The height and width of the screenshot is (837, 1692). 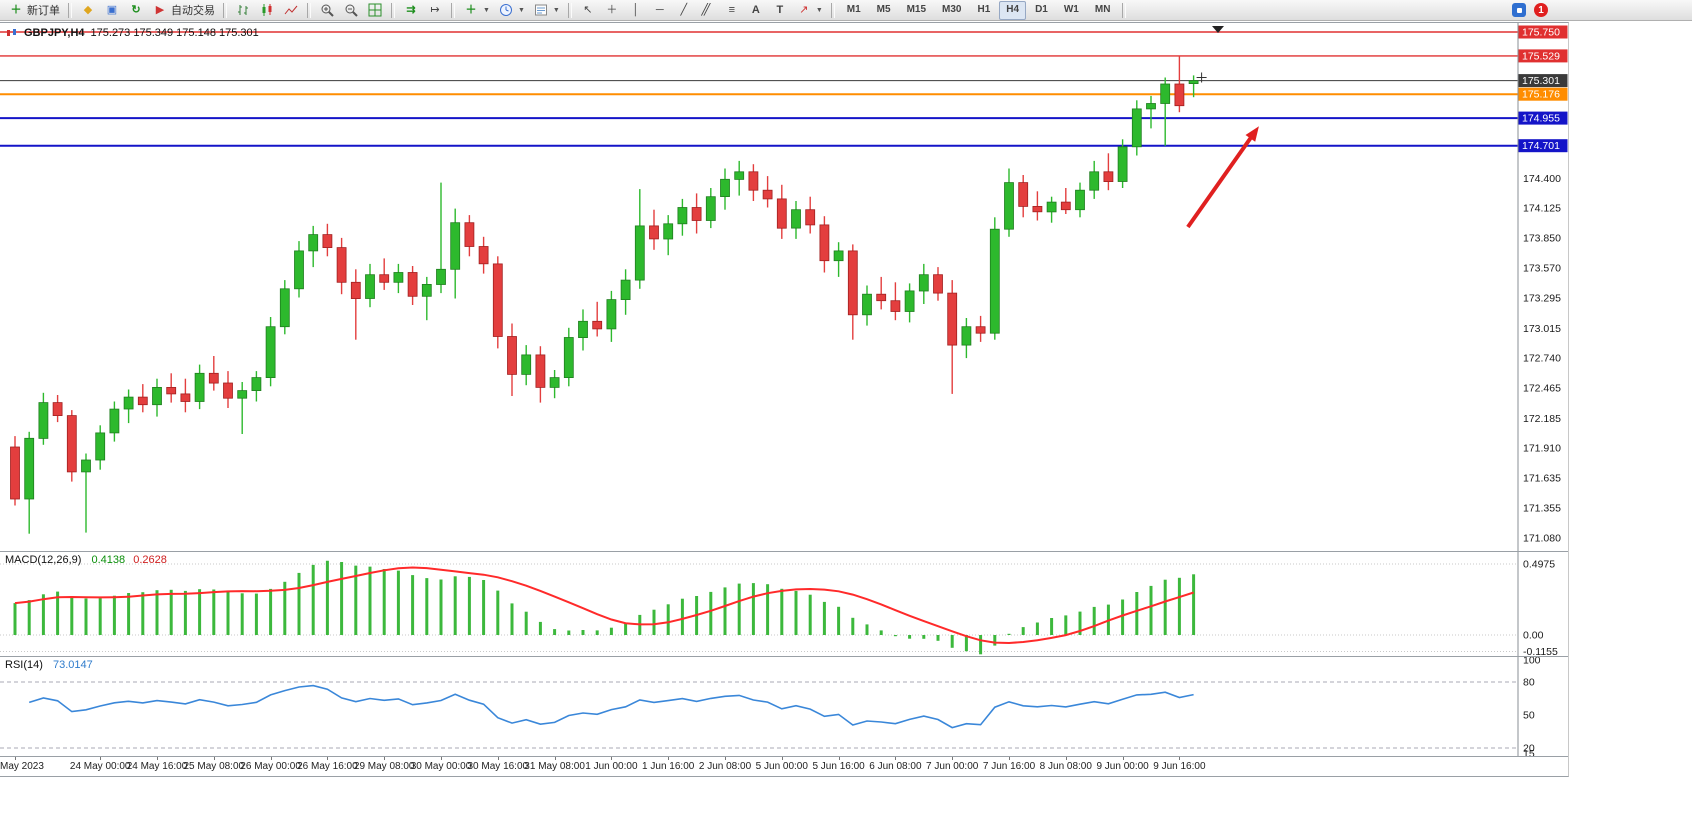 What do you see at coordinates (108, 560) in the screenshot?
I see `macd-main-value: 0.4138` at bounding box center [108, 560].